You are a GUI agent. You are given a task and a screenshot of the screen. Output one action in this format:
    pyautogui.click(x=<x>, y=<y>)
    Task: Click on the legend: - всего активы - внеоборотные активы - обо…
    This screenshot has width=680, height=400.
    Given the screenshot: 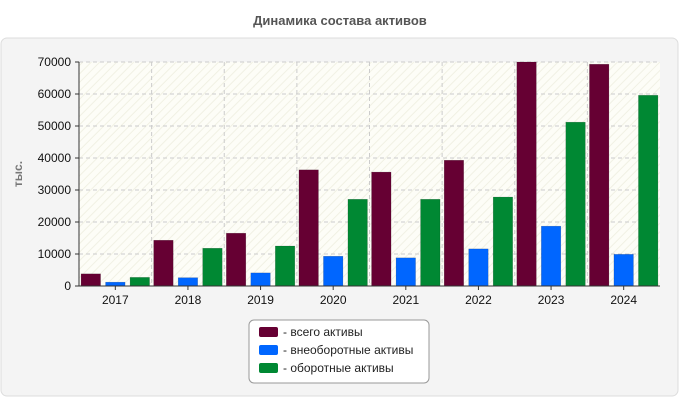 What is the action you would take?
    pyautogui.click(x=339, y=351)
    